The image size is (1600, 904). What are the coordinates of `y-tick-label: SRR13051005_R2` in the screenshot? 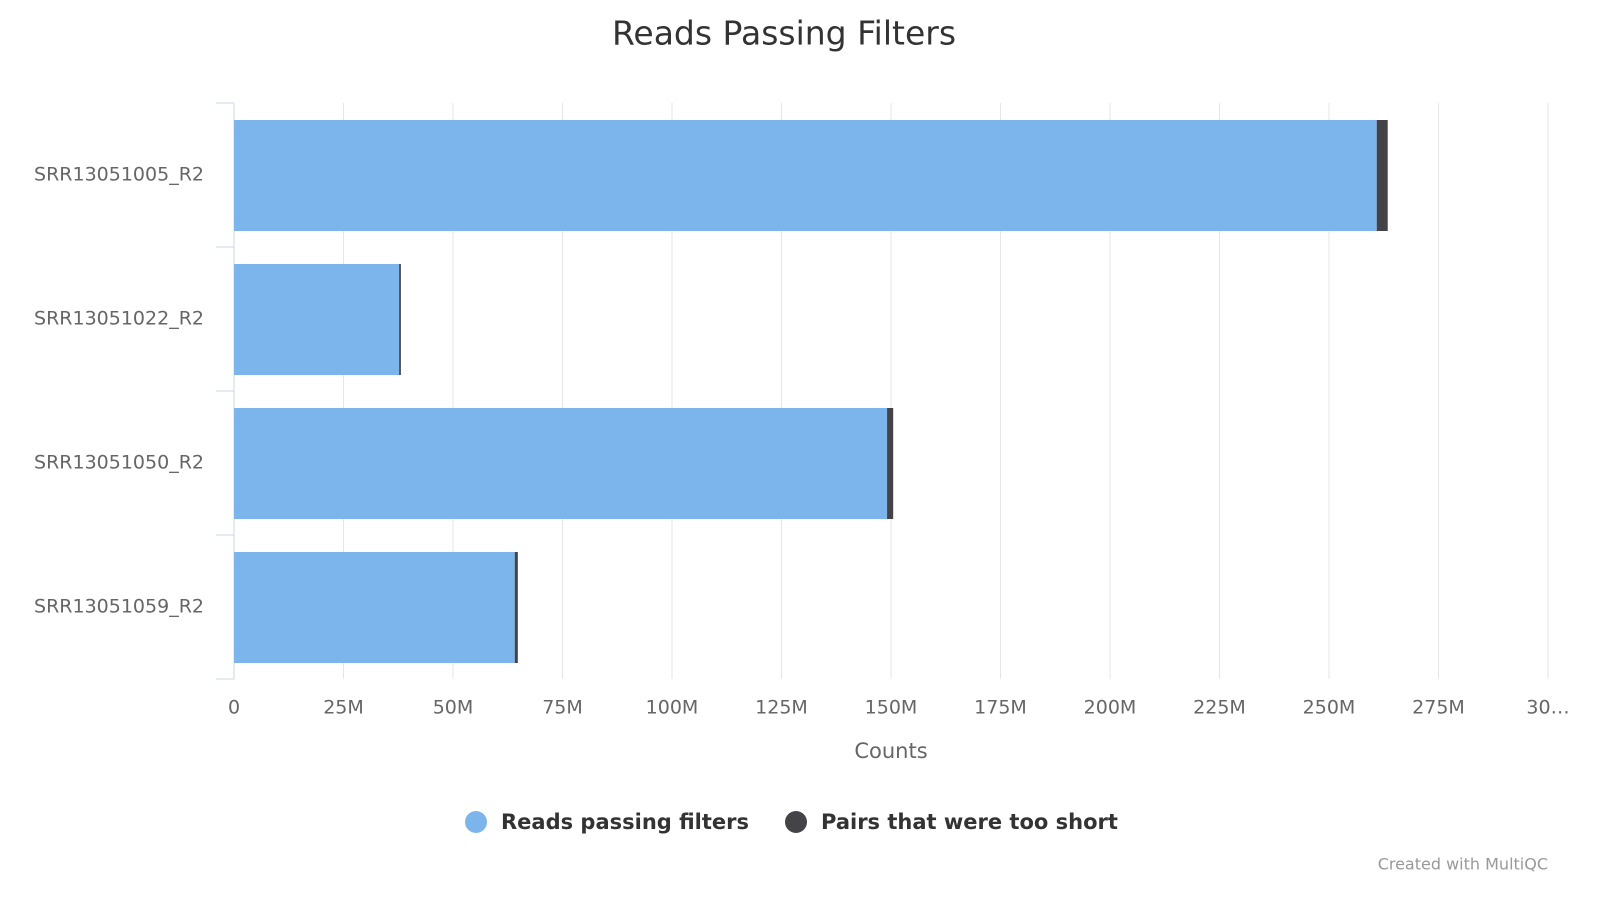 It's located at (119, 175).